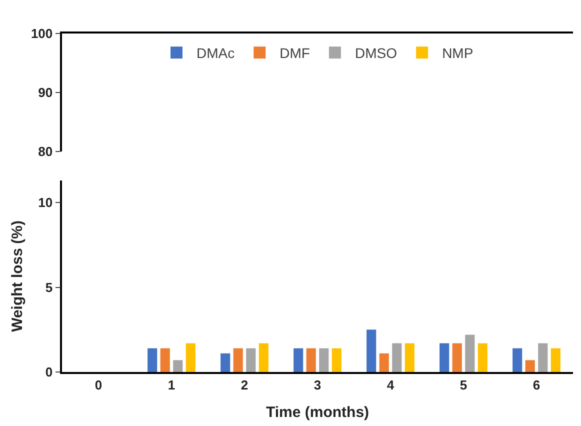  Describe the element at coordinates (458, 53) in the screenshot. I see `legend-label: NMP` at that location.